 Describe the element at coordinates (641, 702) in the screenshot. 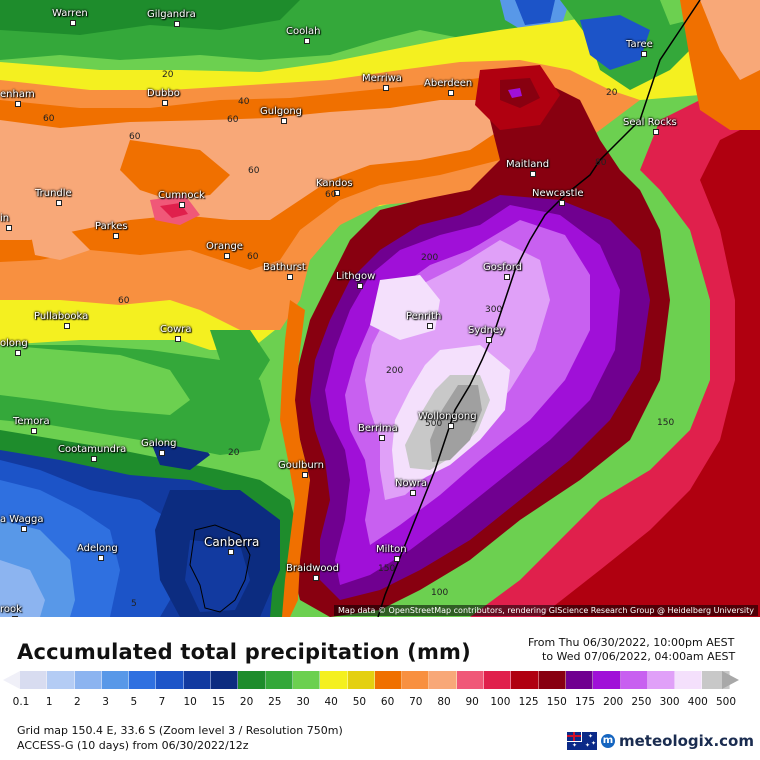

I see `legend-label: 250` at that location.